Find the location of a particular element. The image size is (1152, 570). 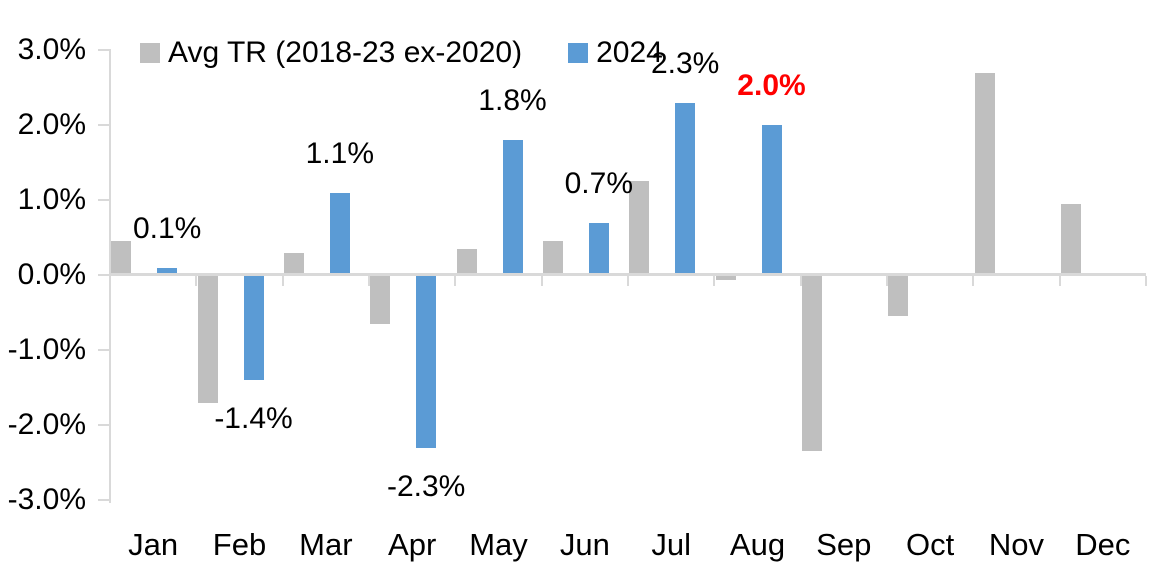

data-label-2024-feb: -1.4% is located at coordinates (253, 418).